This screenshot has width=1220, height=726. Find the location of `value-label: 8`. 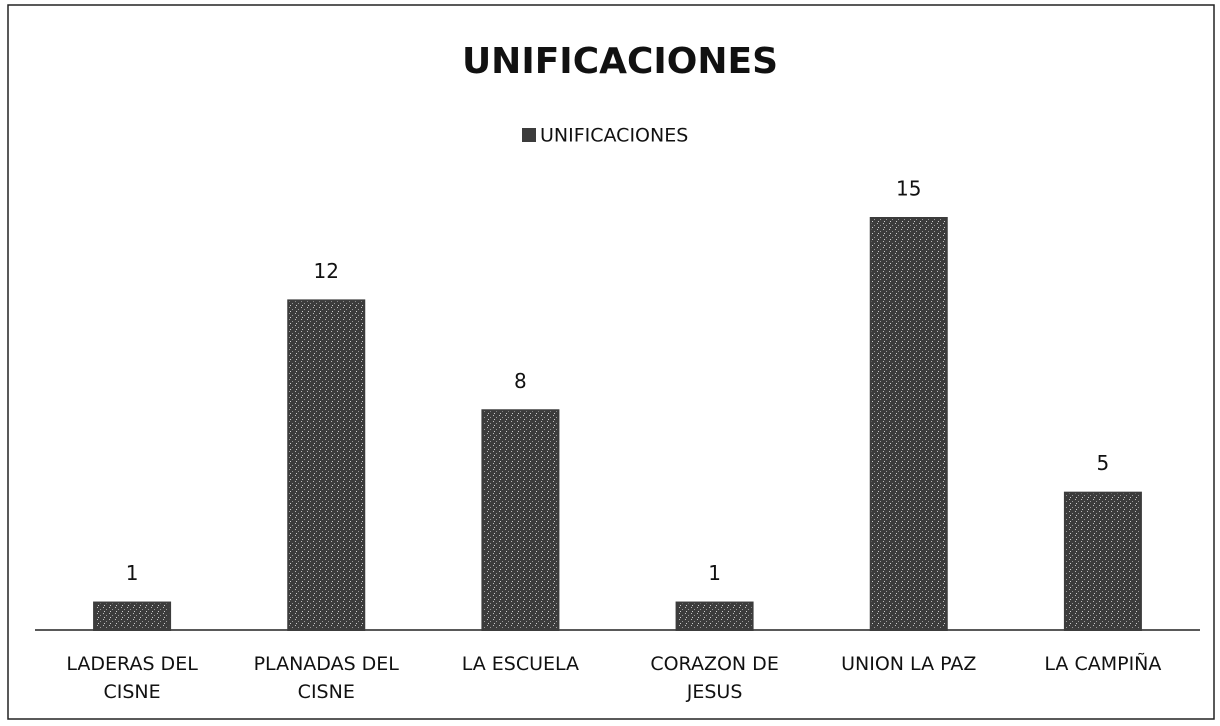

value-label: 8 is located at coordinates (520, 381).